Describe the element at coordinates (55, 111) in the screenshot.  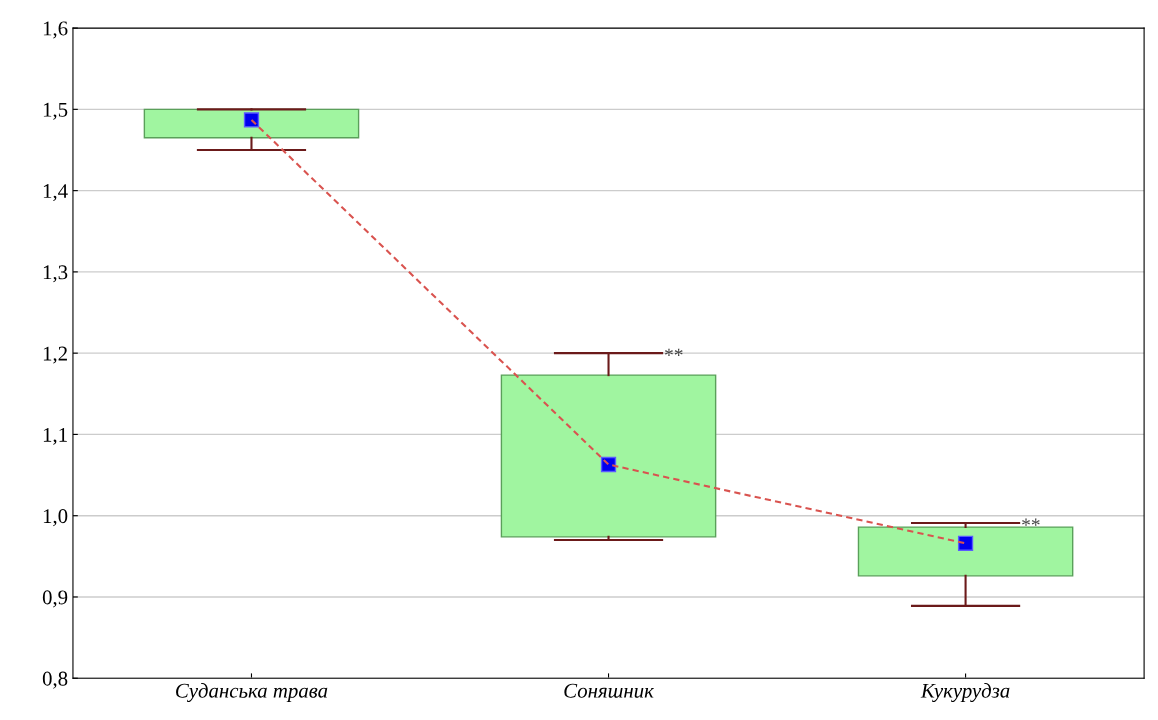
I see `y-tick-label: 1,5` at that location.